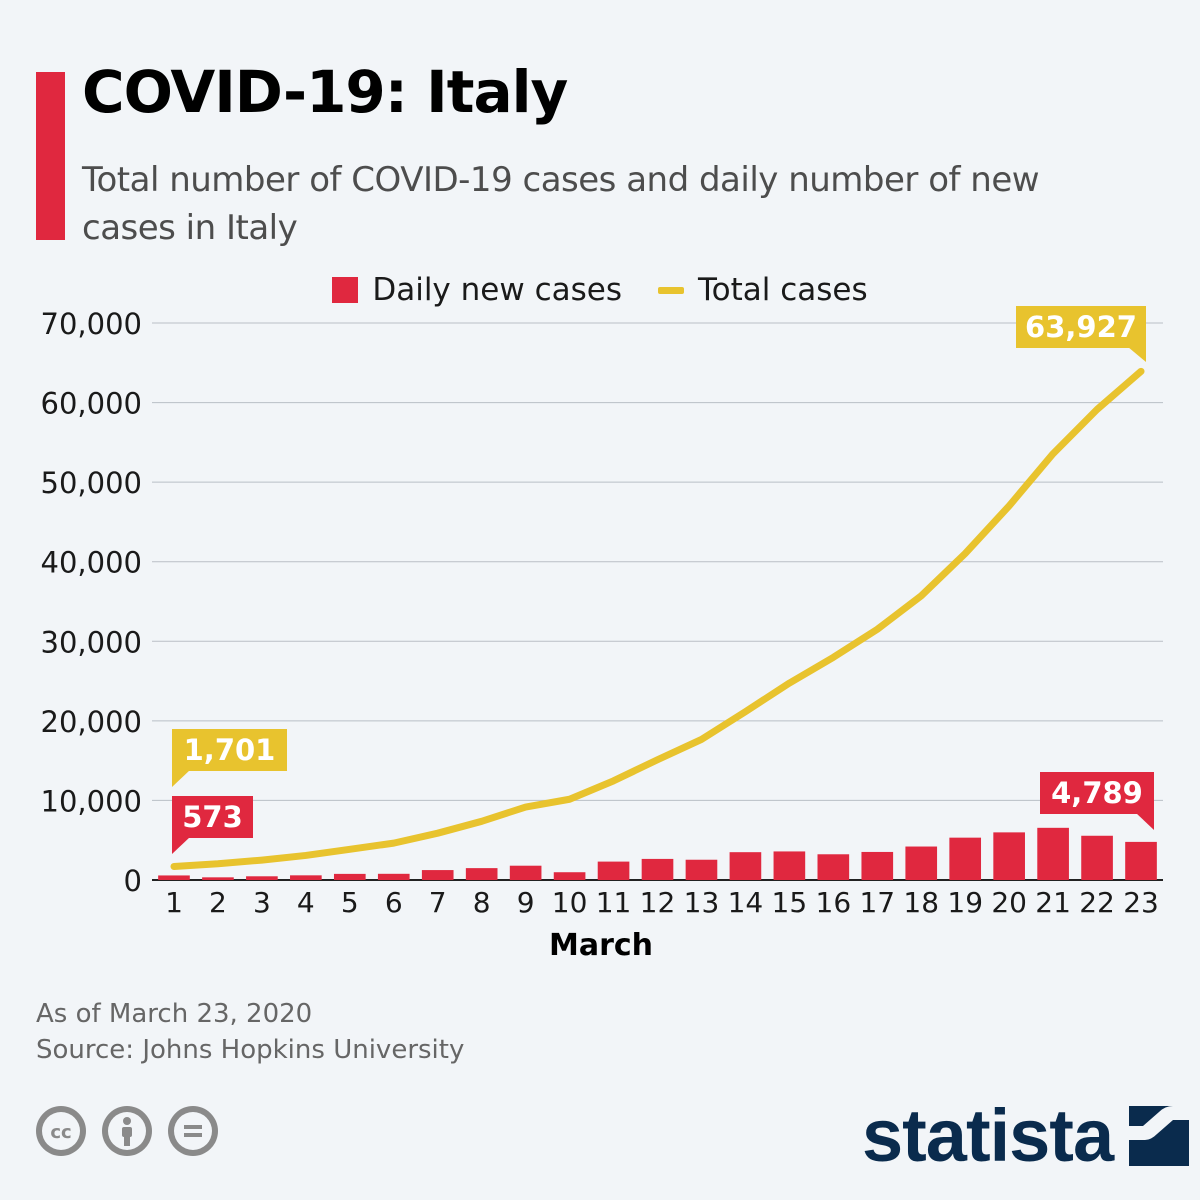 Image resolution: width=1200 pixels, height=1200 pixels. Describe the element at coordinates (746, 902) in the screenshot. I see `x-tick-label: 14` at that location.